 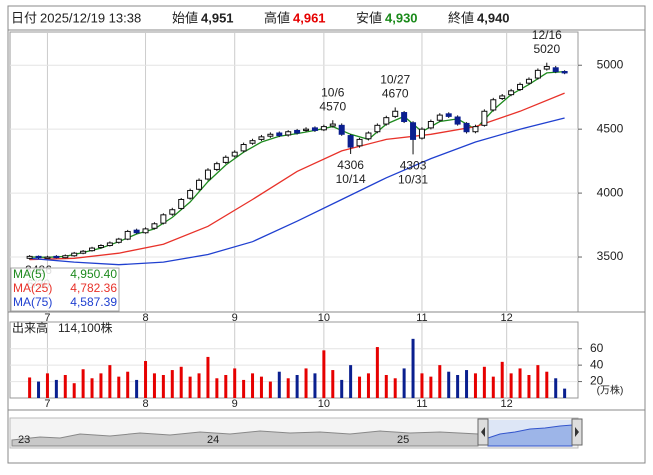 I want to click on annotation-value: 4570, so click(x=332, y=106).